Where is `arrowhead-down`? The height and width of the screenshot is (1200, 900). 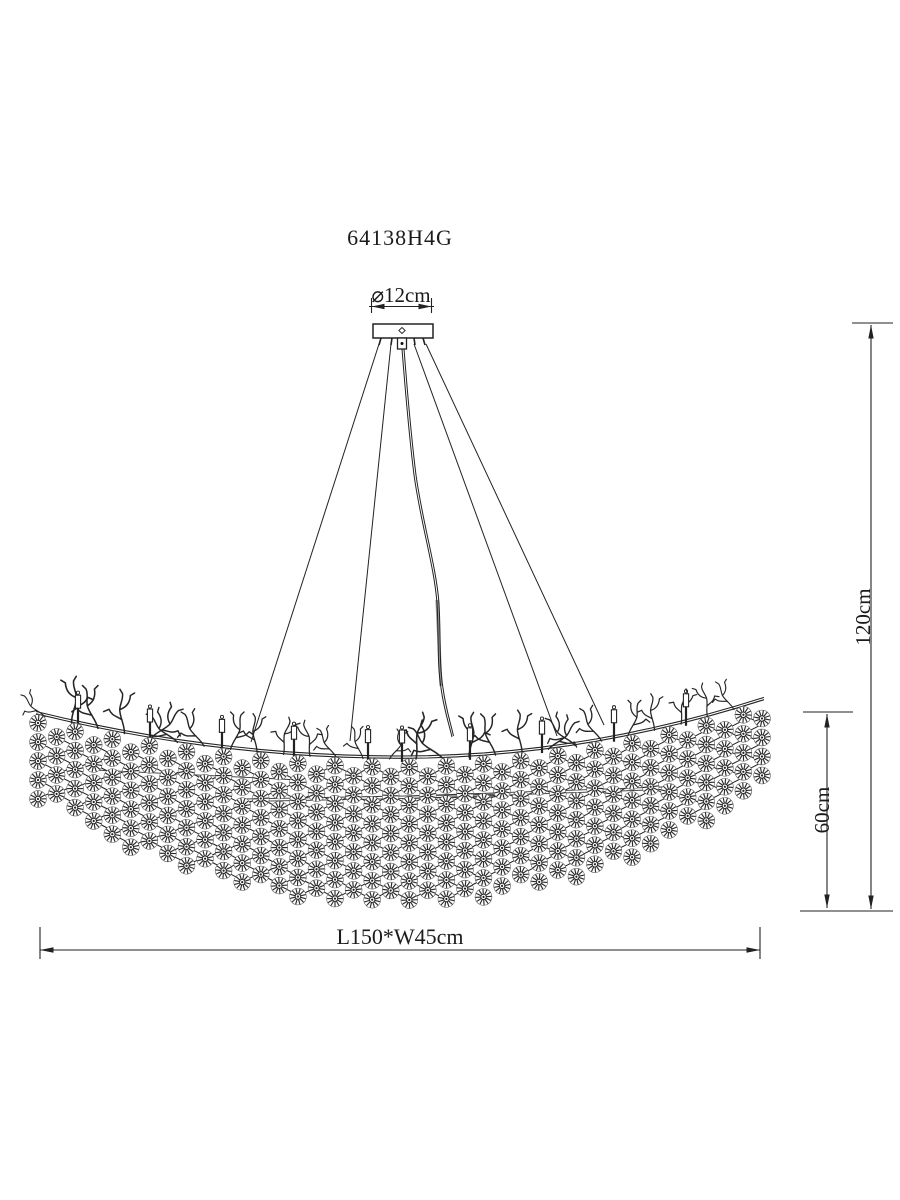
arrowhead-down is located at coordinates (827, 901).